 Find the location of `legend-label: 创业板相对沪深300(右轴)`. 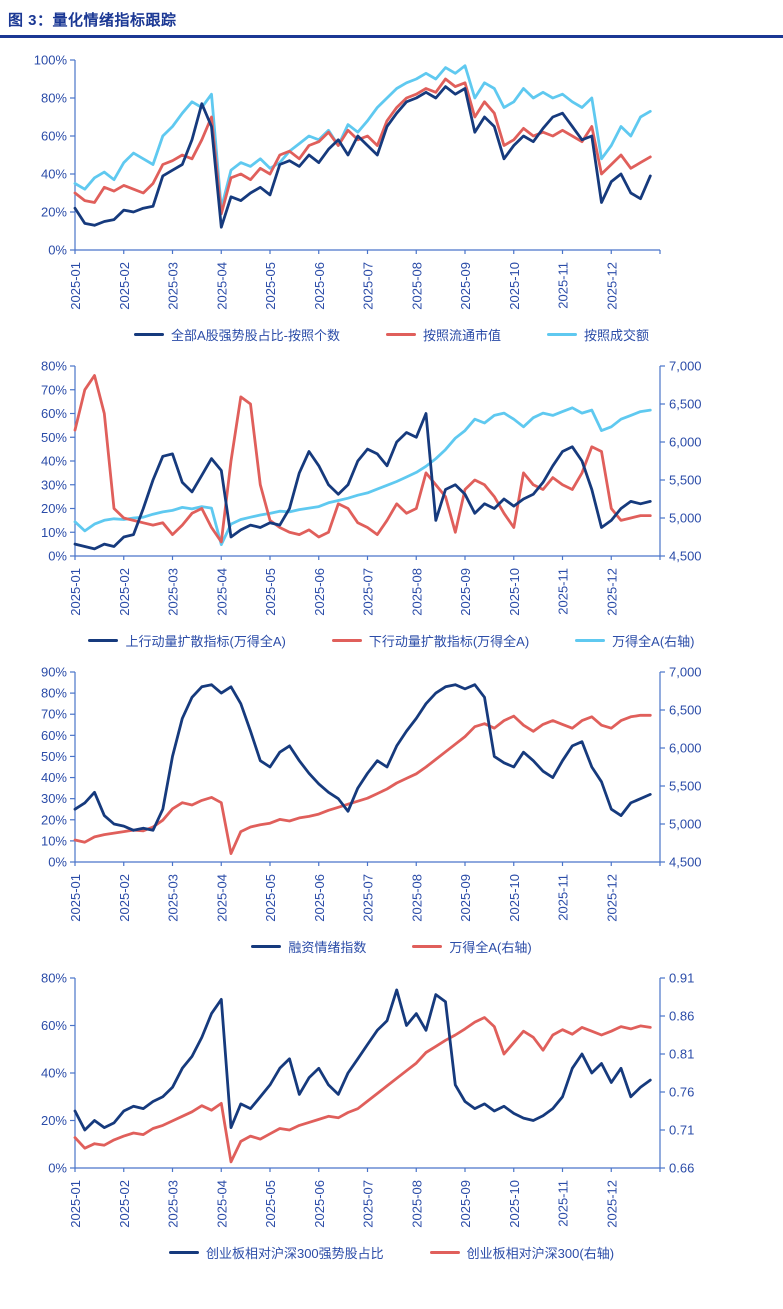

legend-label: 创业板相对沪深300(右轴) is located at coordinates (540, 1253).